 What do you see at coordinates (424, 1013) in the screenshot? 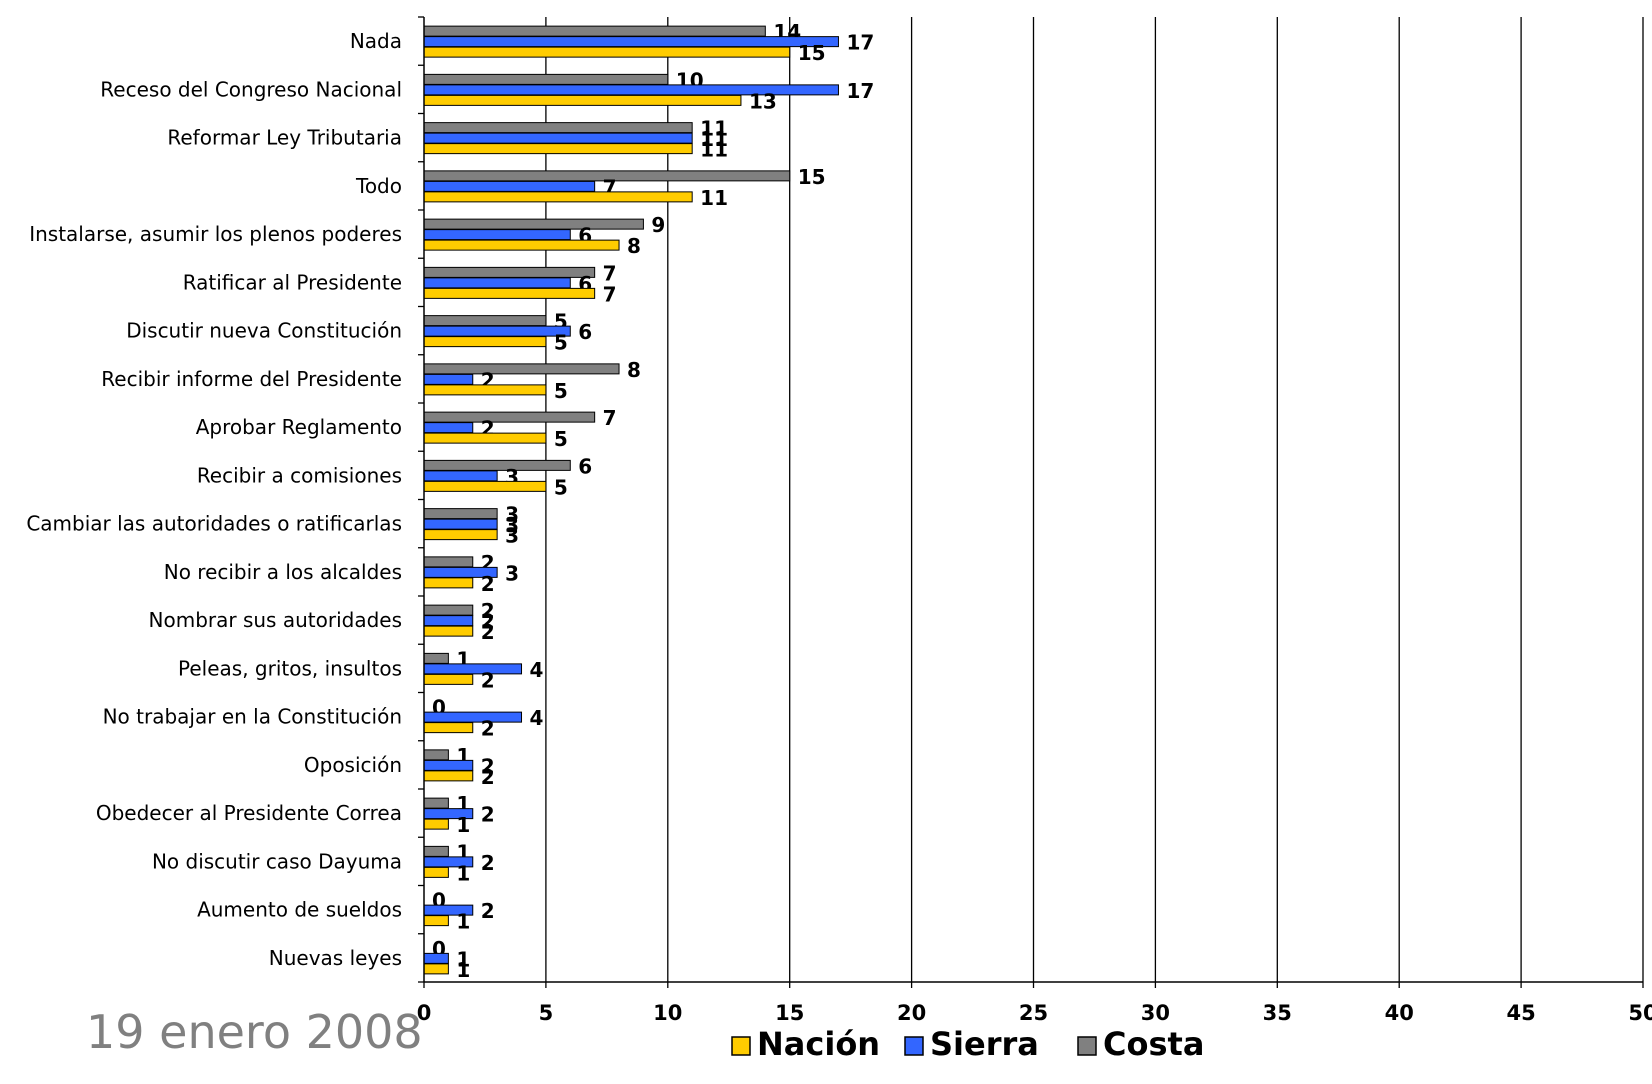
I see `x-tick-label: 0` at bounding box center [424, 1013].